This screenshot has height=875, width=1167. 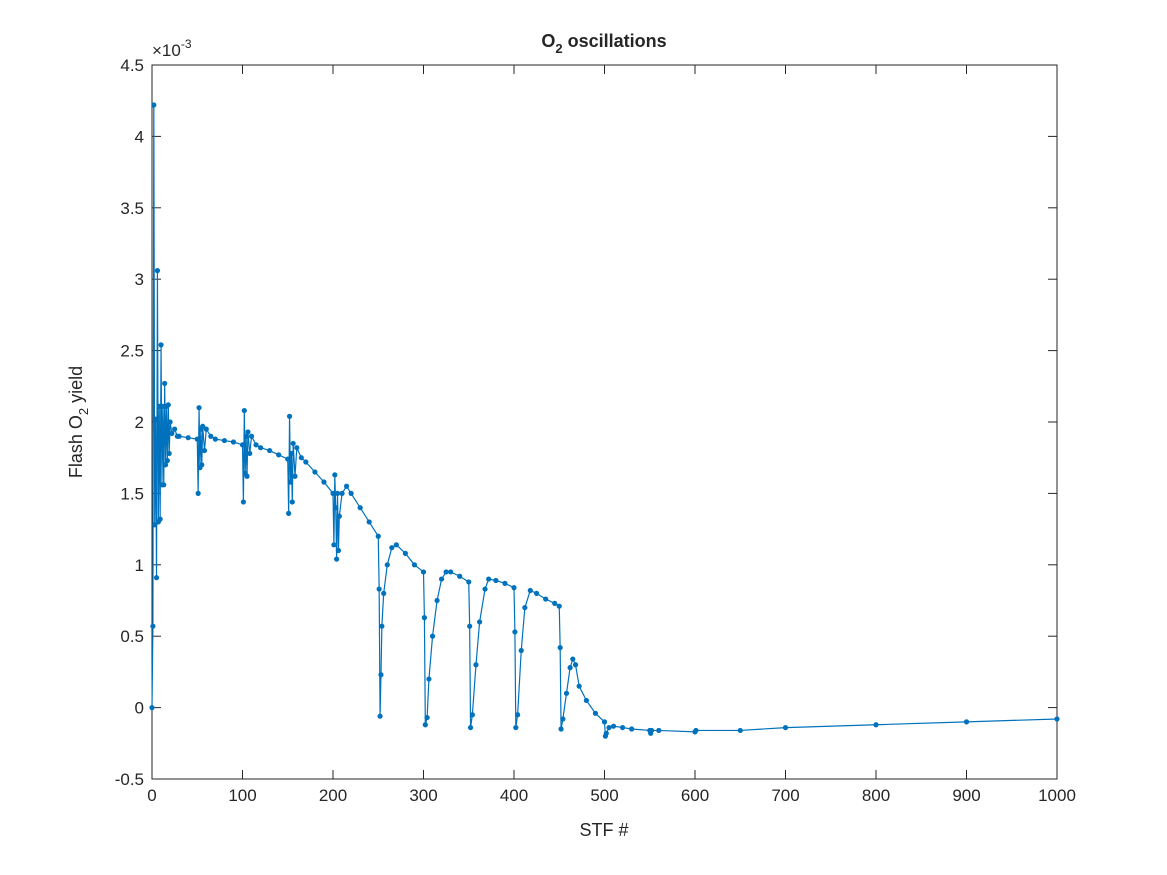 I want to click on exponent-part: ×10, so click(x=166, y=50).